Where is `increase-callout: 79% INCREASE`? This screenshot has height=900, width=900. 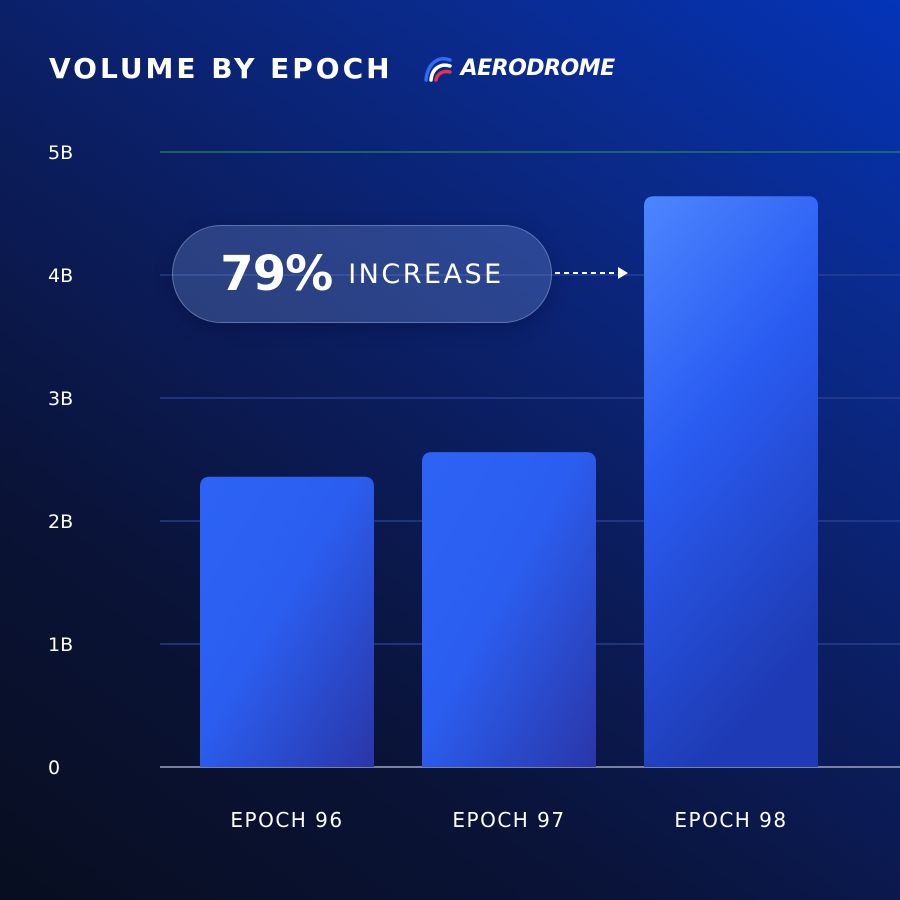
increase-callout: 79% INCREASE is located at coordinates (362, 274).